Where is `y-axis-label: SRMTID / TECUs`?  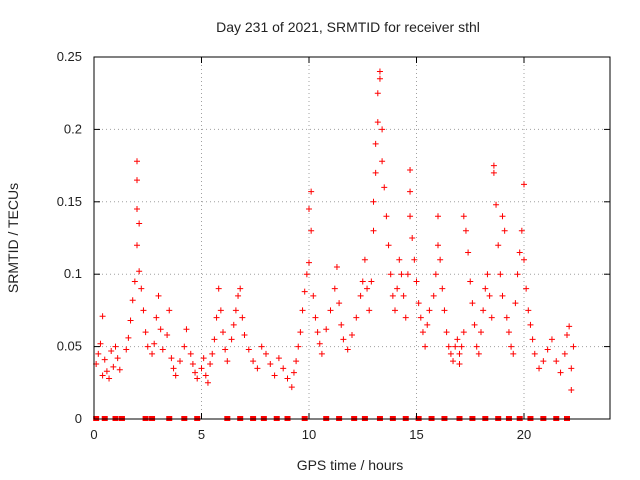 y-axis-label: SRMTID / TECUs is located at coordinates (13, 238).